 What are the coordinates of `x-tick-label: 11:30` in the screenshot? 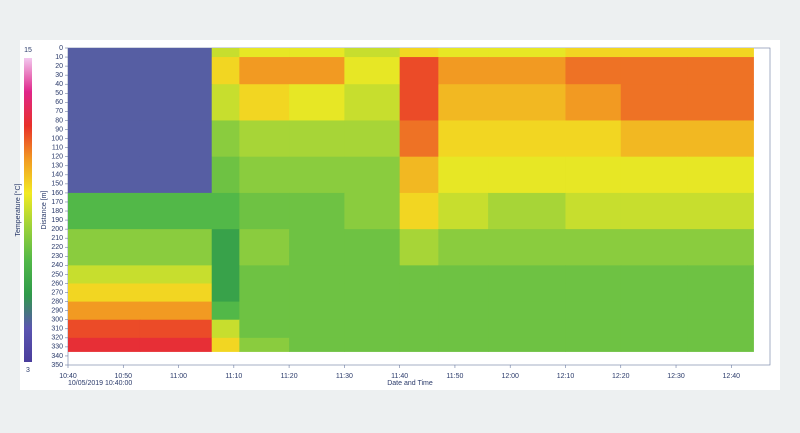 It's located at (344, 376).